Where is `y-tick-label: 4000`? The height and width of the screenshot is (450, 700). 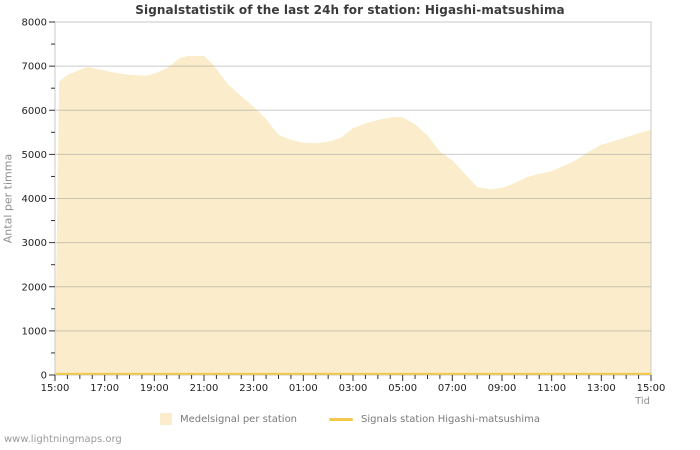 y-tick-label: 4000 is located at coordinates (34, 199).